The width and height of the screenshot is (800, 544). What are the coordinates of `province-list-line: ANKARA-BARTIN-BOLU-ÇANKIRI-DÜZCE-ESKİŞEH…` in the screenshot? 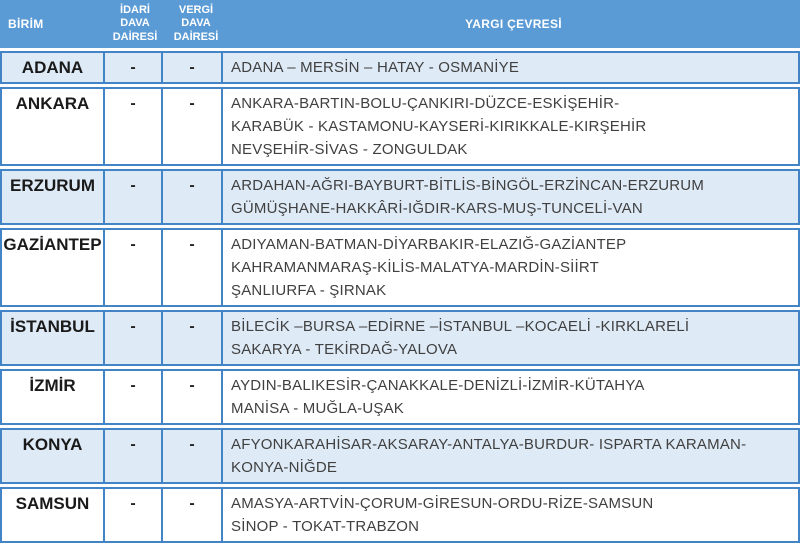 It's located at (425, 103).